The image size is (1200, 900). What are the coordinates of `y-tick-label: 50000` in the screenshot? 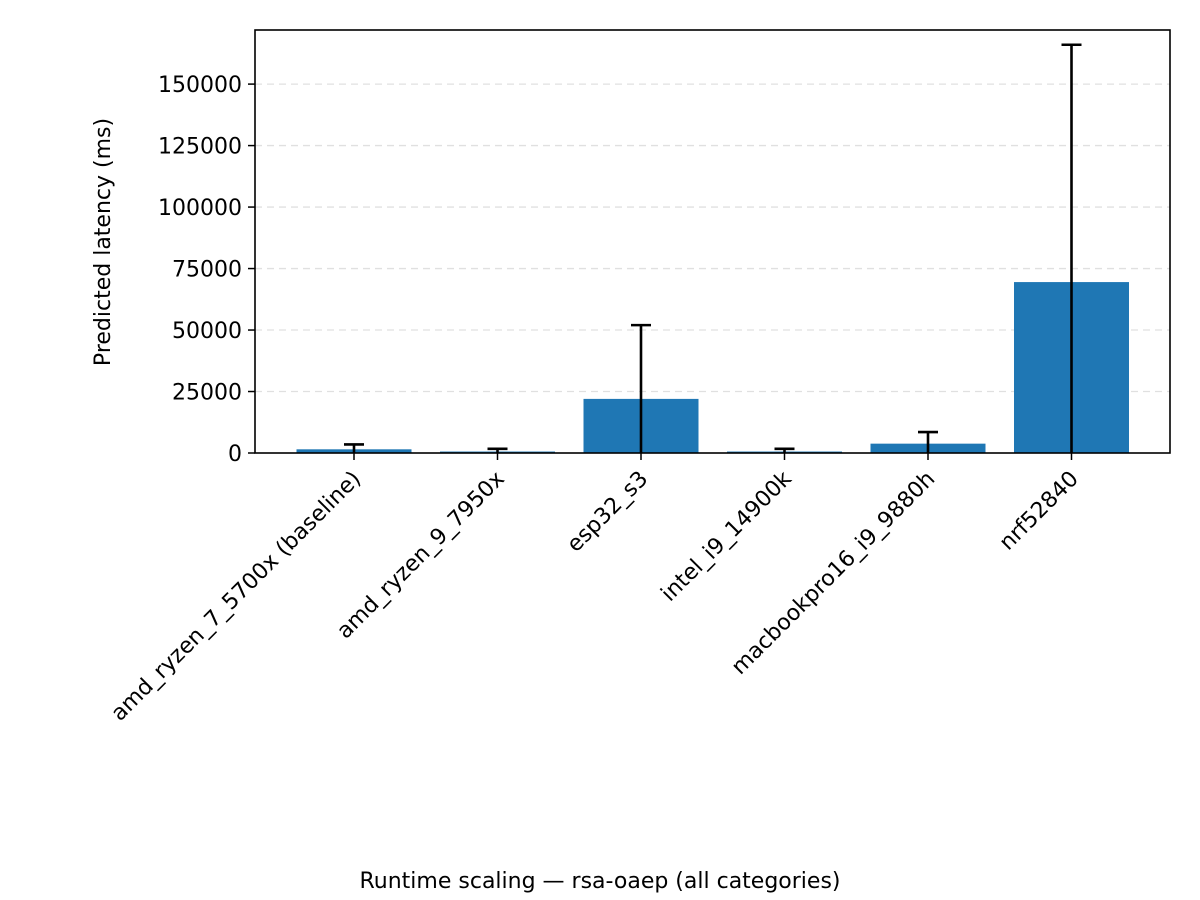 It's located at (207, 331).